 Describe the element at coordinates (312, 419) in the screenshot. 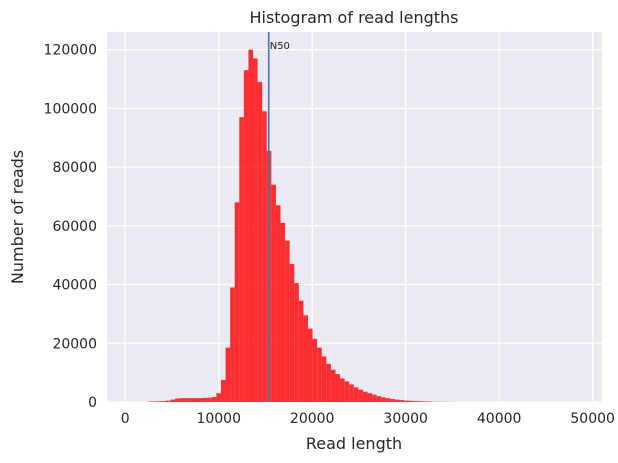

I see `x-tick-label: 20000` at that location.